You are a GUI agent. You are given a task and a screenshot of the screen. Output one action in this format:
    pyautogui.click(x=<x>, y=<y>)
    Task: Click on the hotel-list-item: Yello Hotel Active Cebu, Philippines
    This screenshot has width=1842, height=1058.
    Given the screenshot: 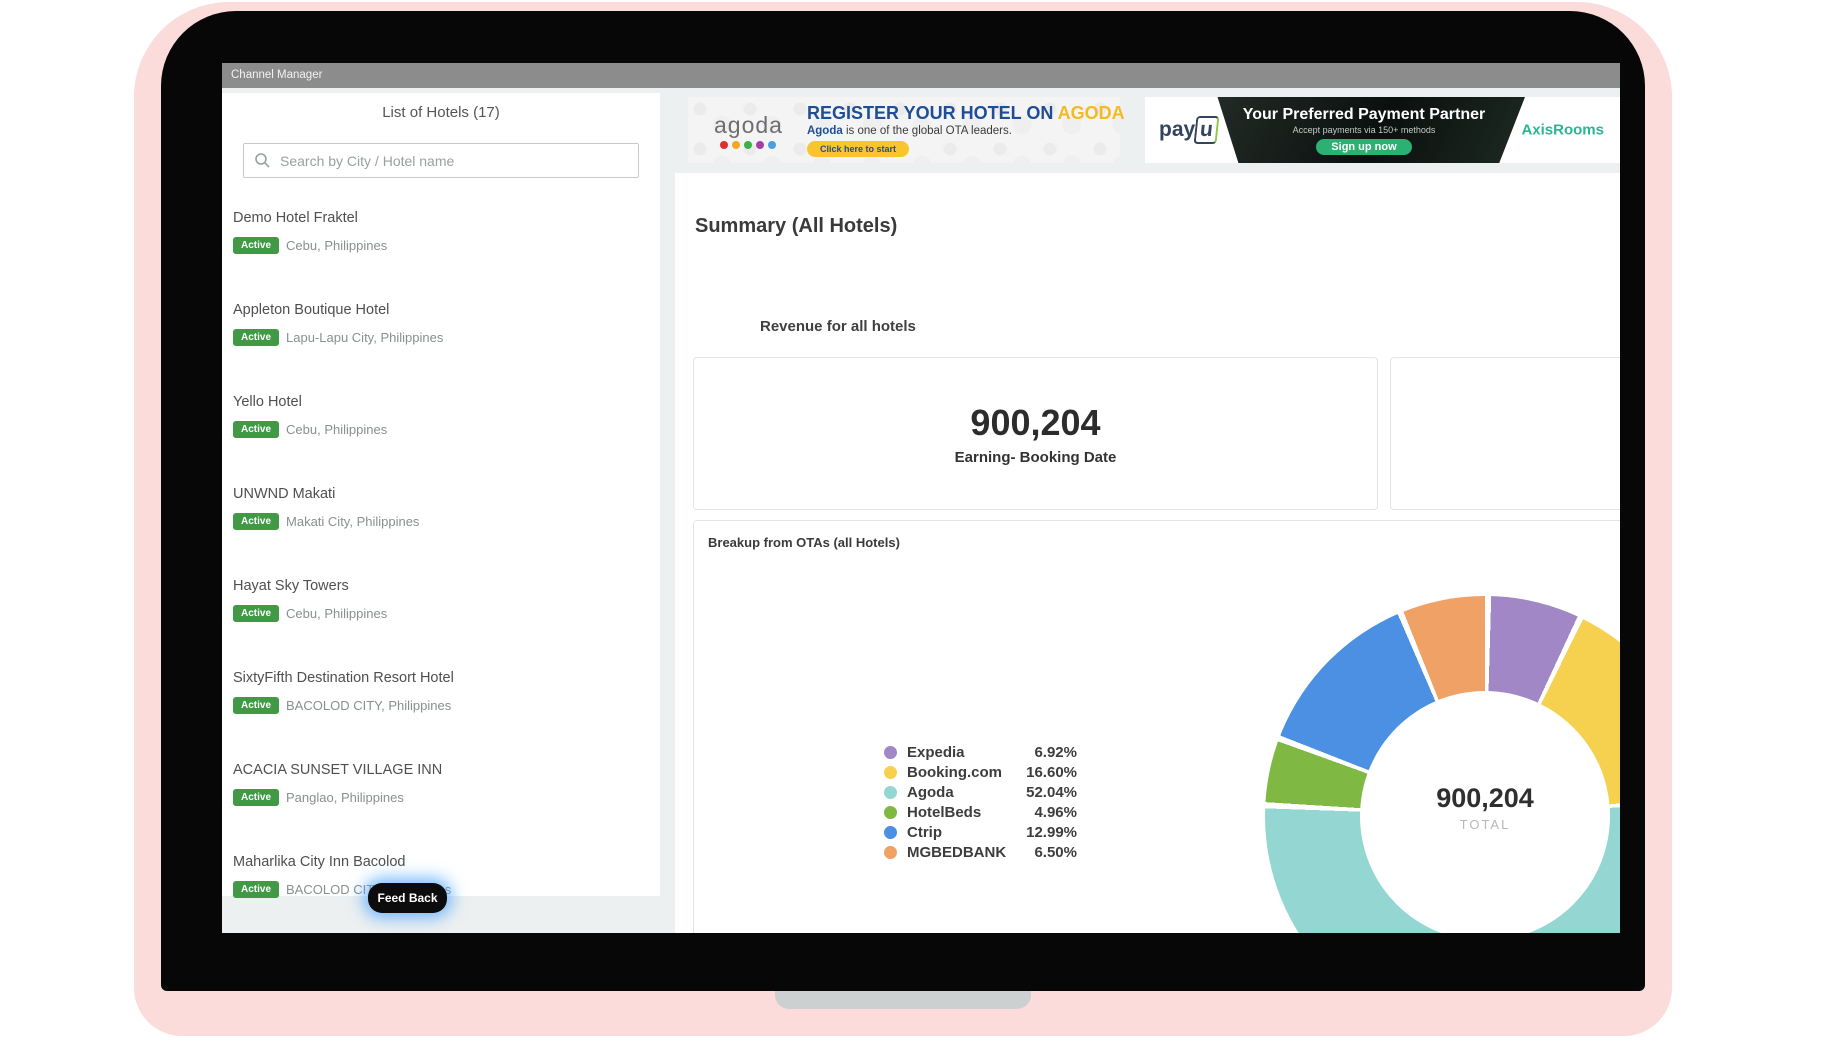 What is the action you would take?
    pyautogui.click(x=436, y=416)
    